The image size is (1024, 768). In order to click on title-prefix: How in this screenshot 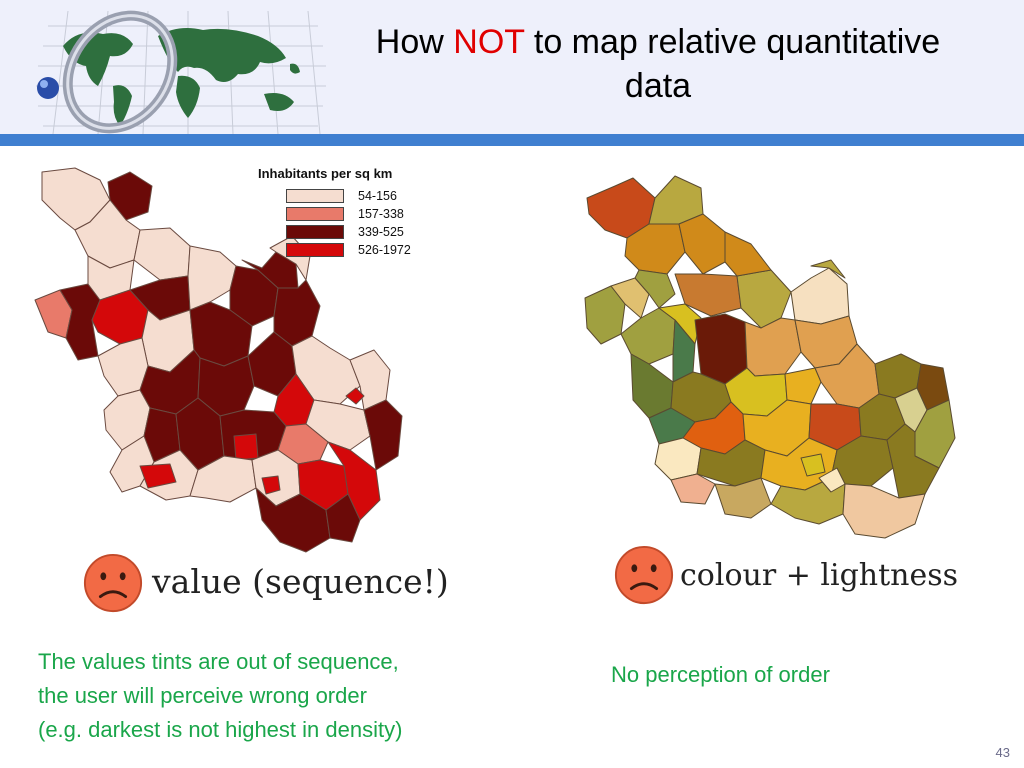, I will do `click(409, 42)`.